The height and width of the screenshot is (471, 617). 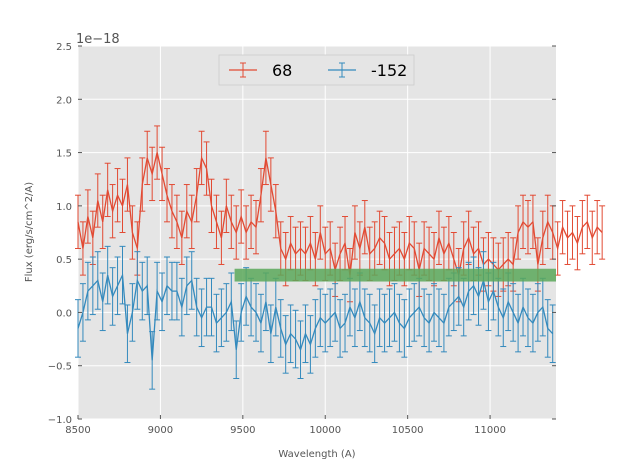 What do you see at coordinates (490, 430) in the screenshot?
I see `x-tick-label: 11000` at bounding box center [490, 430].